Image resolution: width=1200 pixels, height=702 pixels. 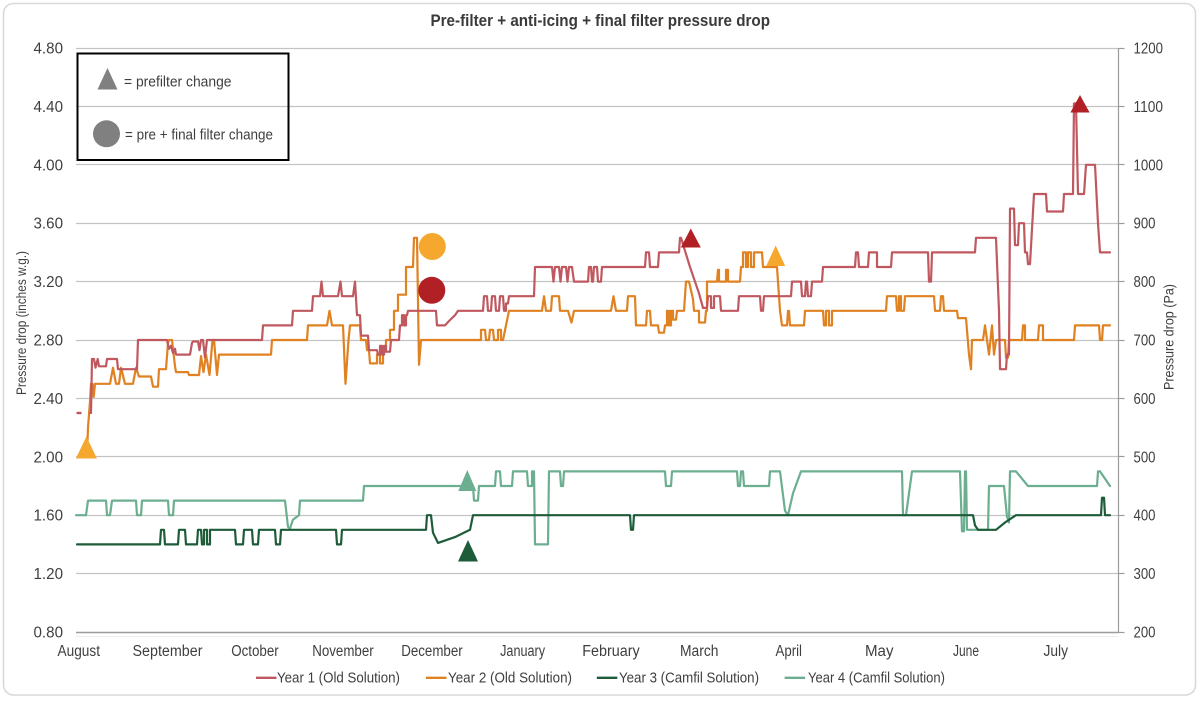 I want to click on svg-text: Year 2 (Old Solution), so click(x=510, y=679).